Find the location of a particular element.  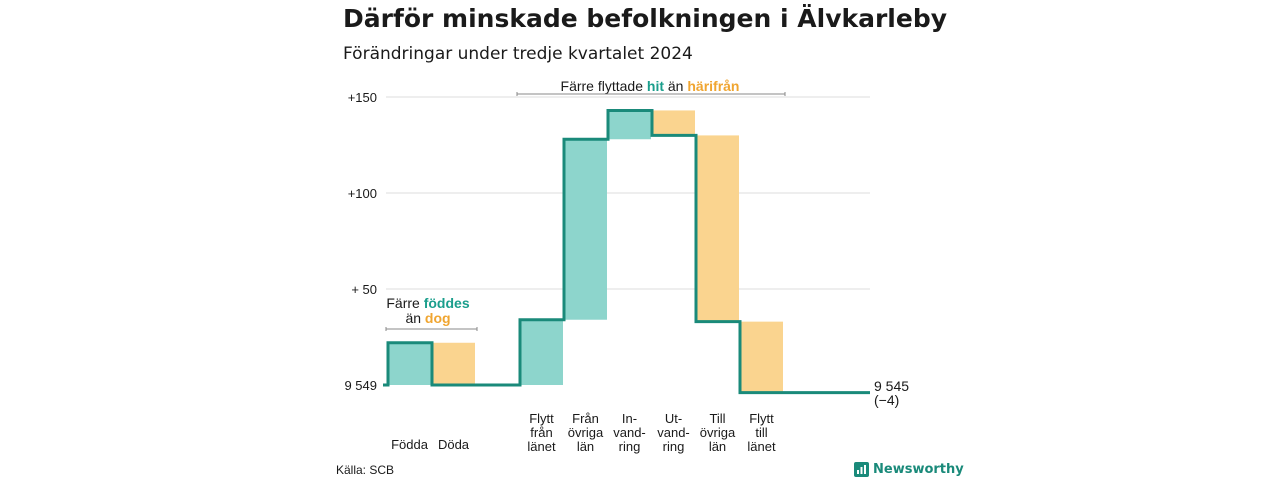

brand-logo: Newsworthy is located at coordinates (909, 469).